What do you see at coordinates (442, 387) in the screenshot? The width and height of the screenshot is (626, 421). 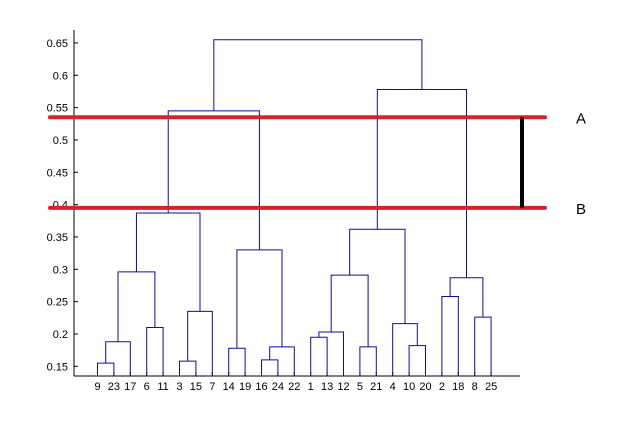 I see `leaf-label: 2` at bounding box center [442, 387].